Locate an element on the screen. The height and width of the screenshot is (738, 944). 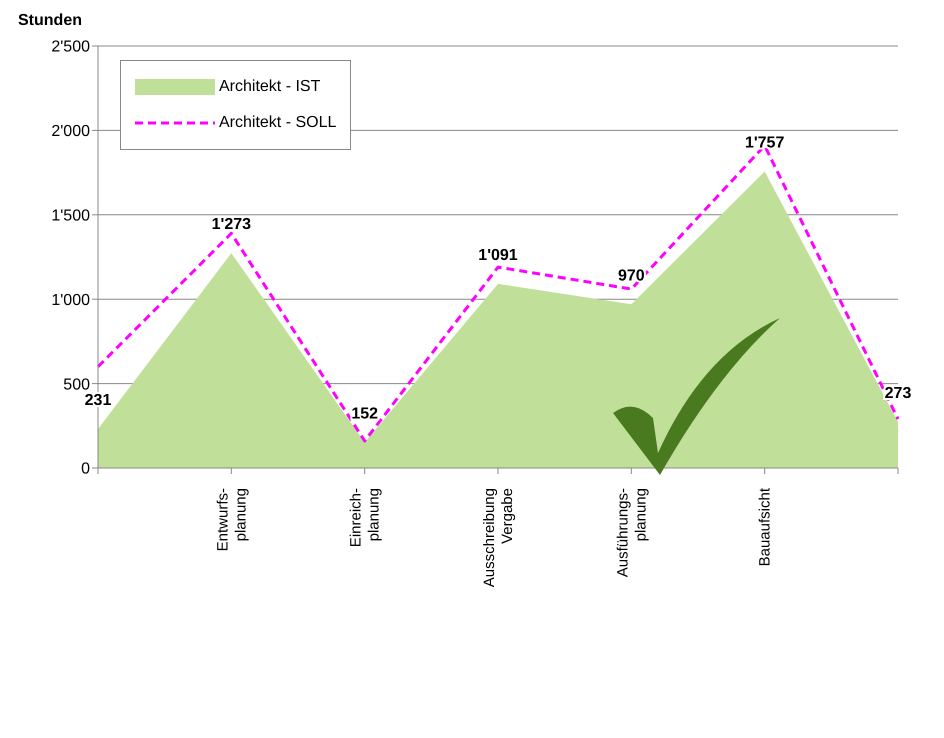
data-label: 152 is located at coordinates (364, 413).